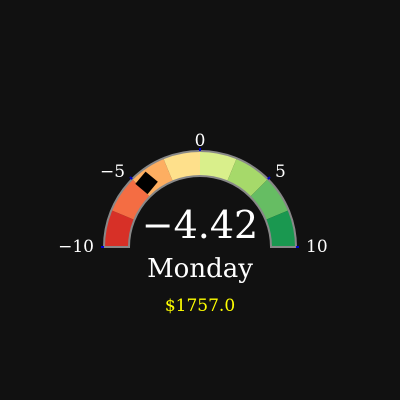 Image resolution: width=400 pixels, height=400 pixels. I want to click on value-marker, so click(146, 183).